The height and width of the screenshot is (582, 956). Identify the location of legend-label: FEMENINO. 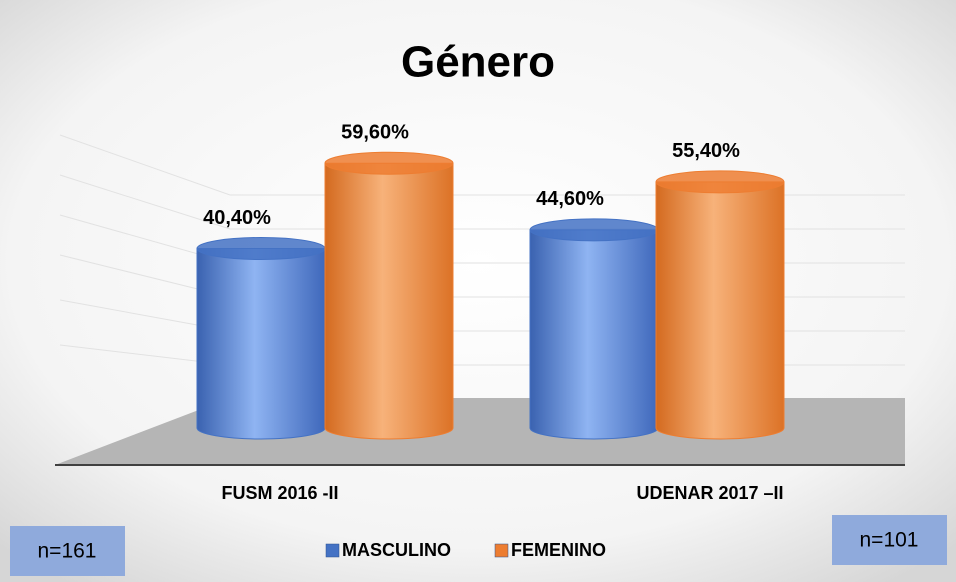
(558, 550).